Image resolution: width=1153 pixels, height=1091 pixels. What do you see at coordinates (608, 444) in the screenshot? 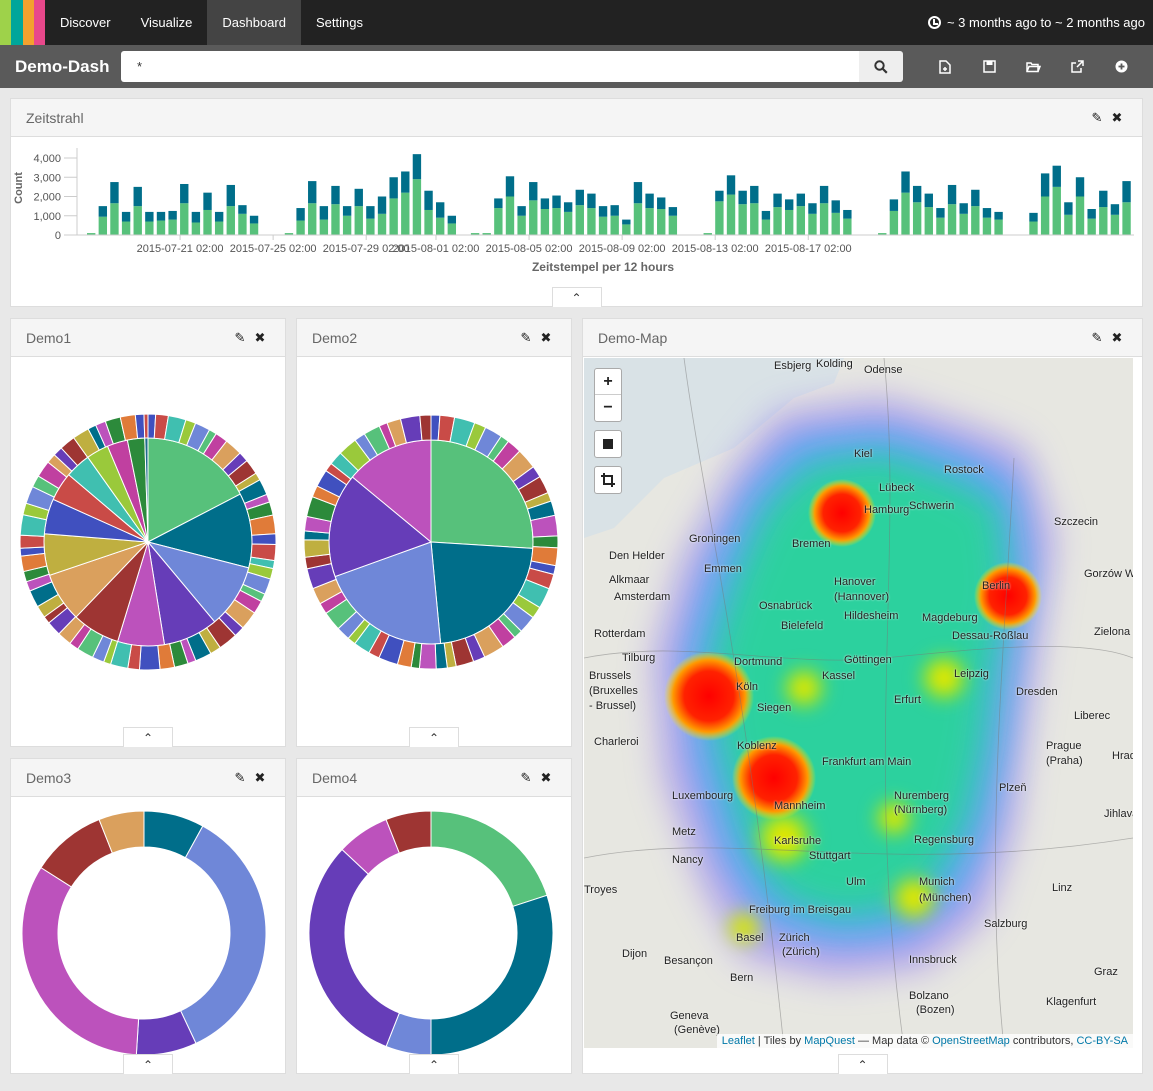
I see `draw-rectangle-button` at bounding box center [608, 444].